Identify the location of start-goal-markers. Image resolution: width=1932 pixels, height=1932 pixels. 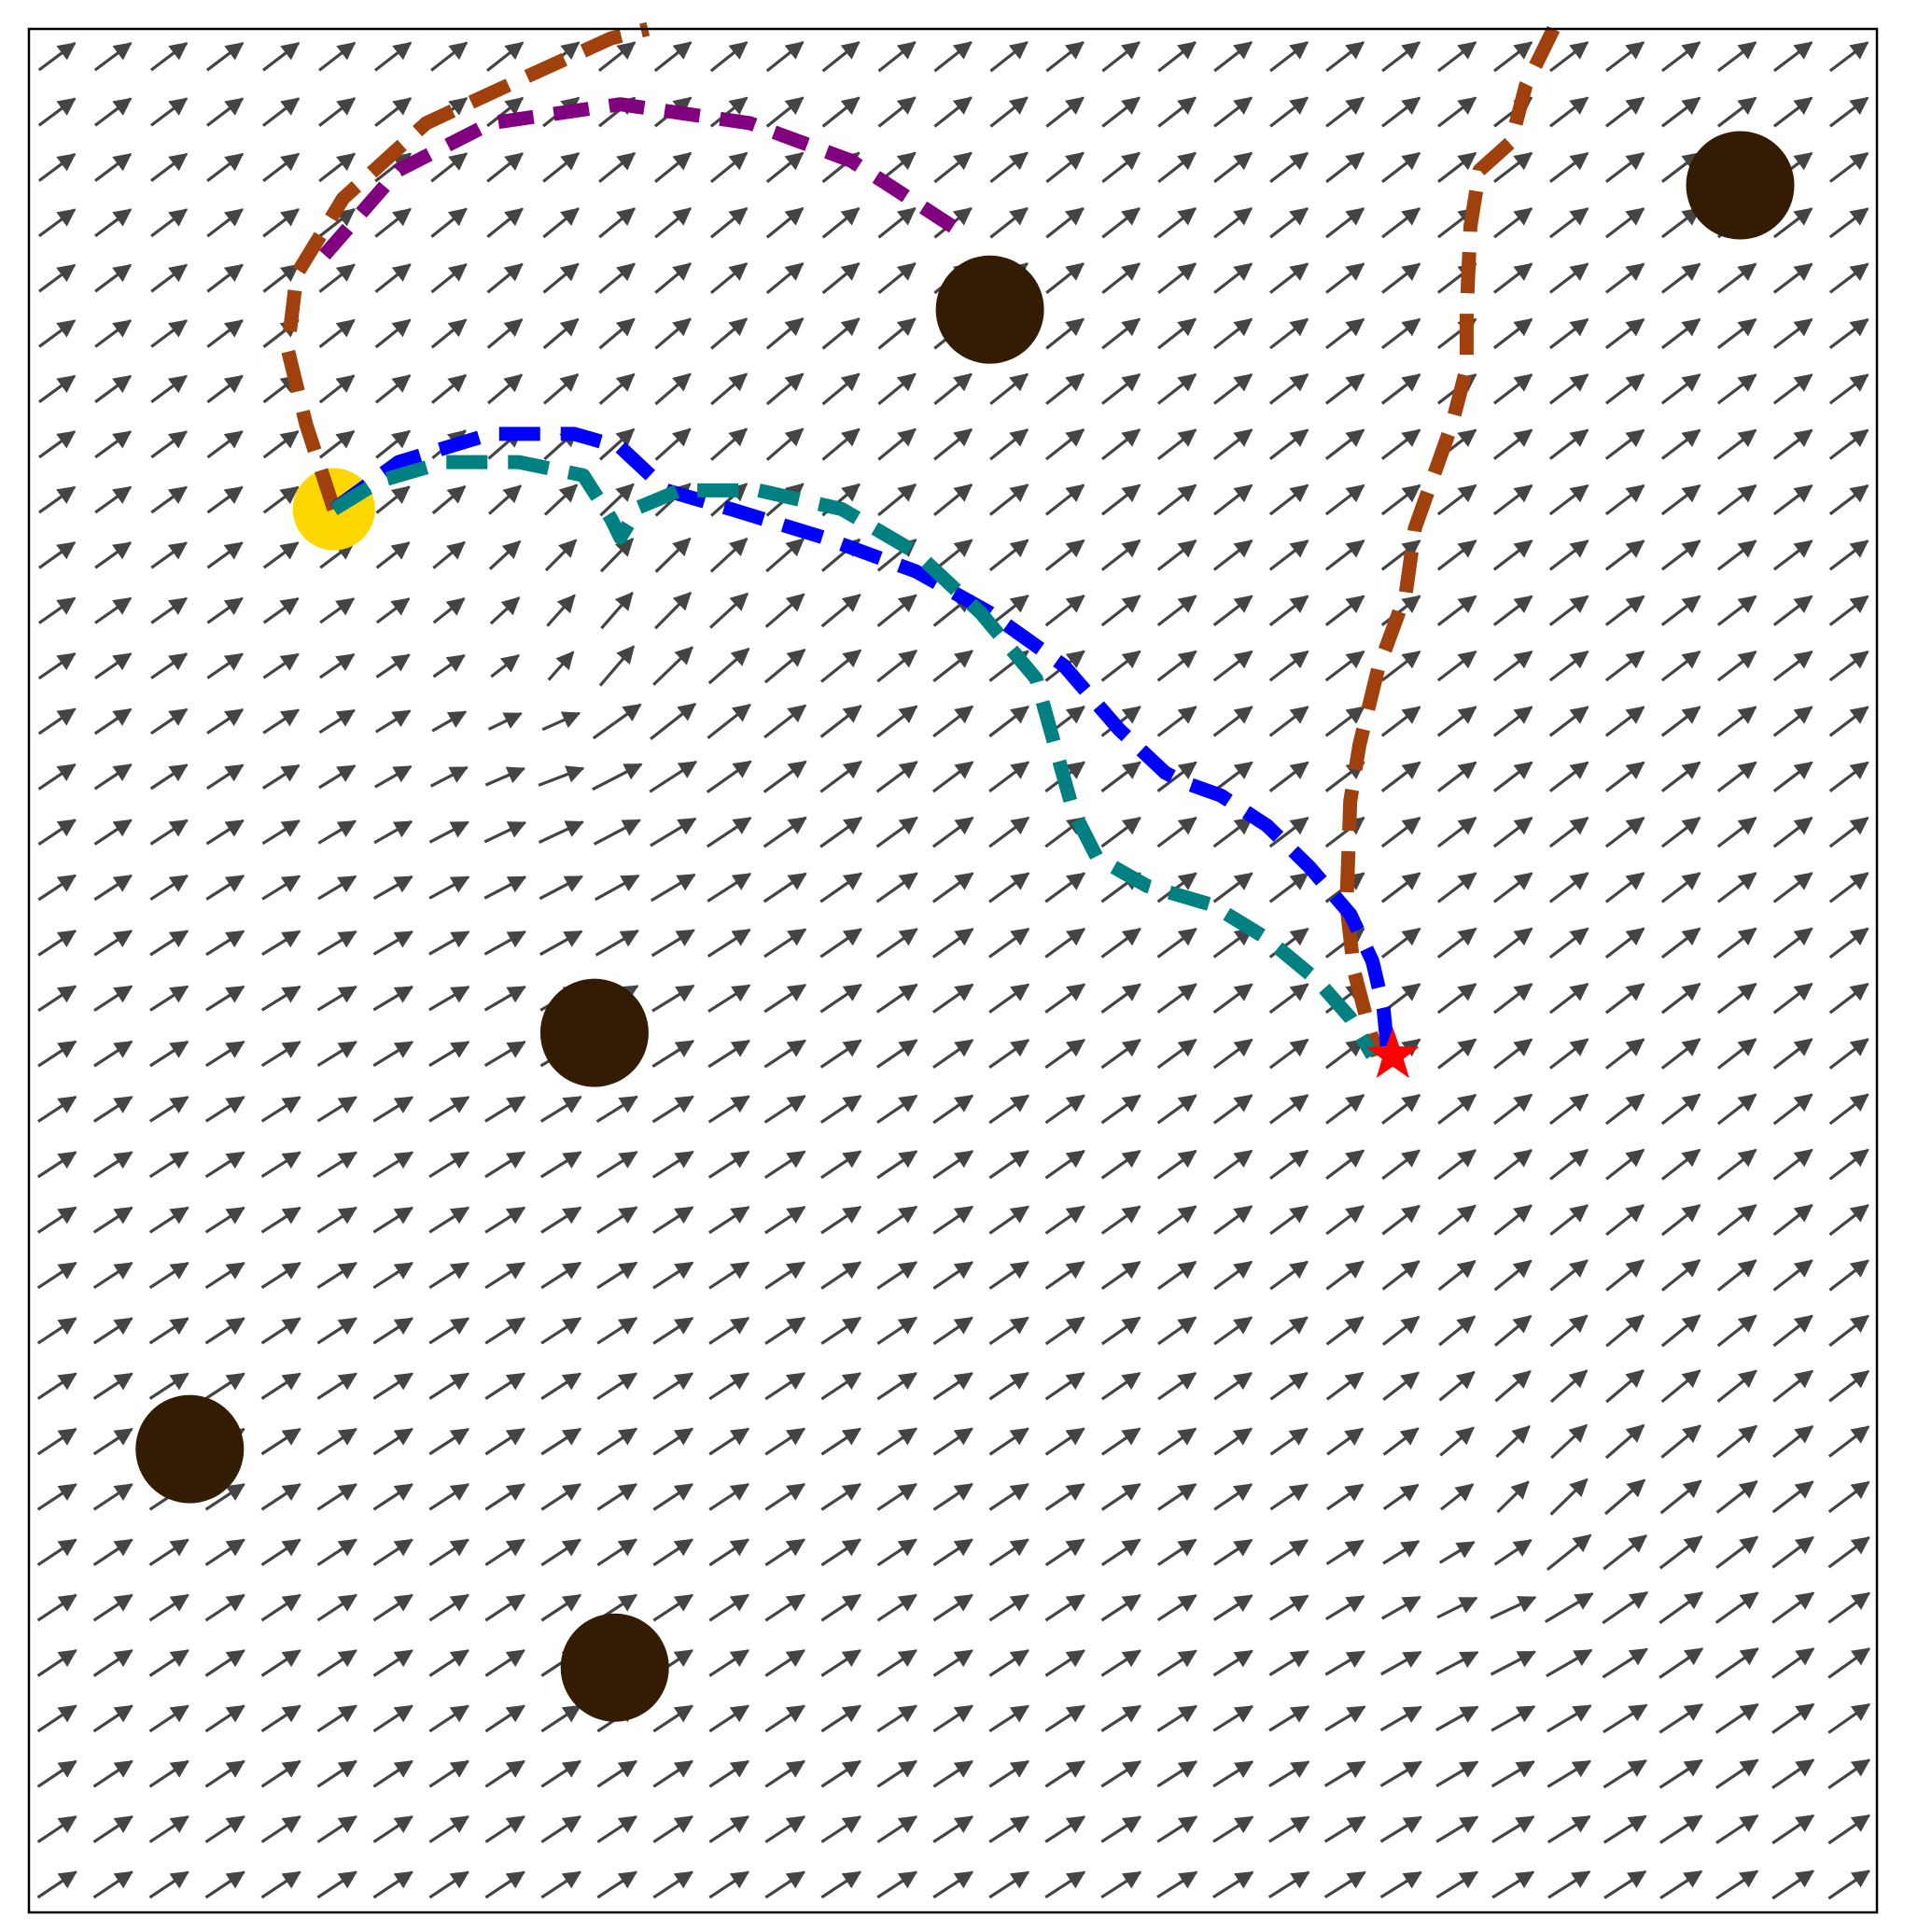
(1392, 1053).